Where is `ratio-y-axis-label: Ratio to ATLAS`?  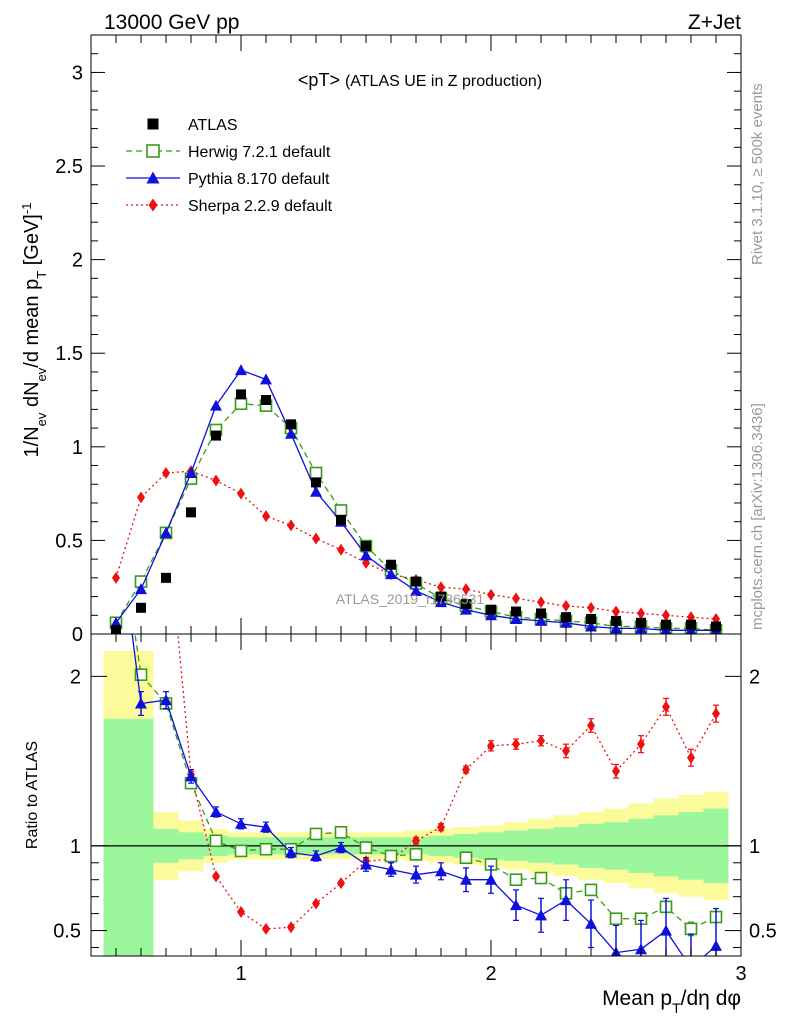
ratio-y-axis-label: Ratio to ATLAS is located at coordinates (32, 795).